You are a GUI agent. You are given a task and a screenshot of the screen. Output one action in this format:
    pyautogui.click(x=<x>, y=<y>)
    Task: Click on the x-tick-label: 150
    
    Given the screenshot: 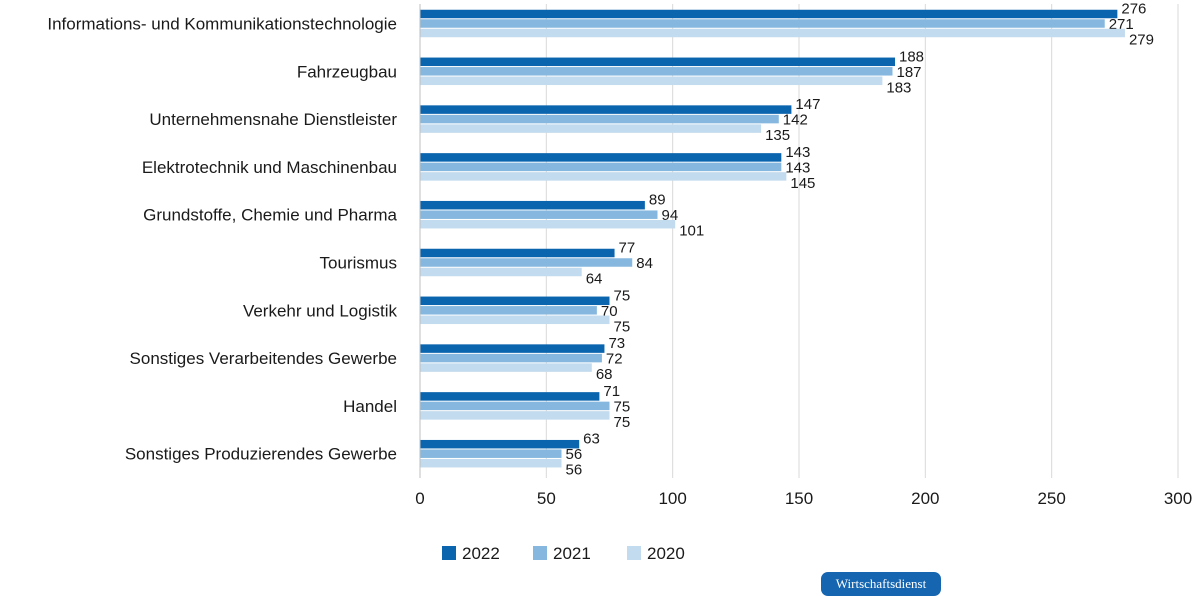 What is the action you would take?
    pyautogui.click(x=799, y=498)
    